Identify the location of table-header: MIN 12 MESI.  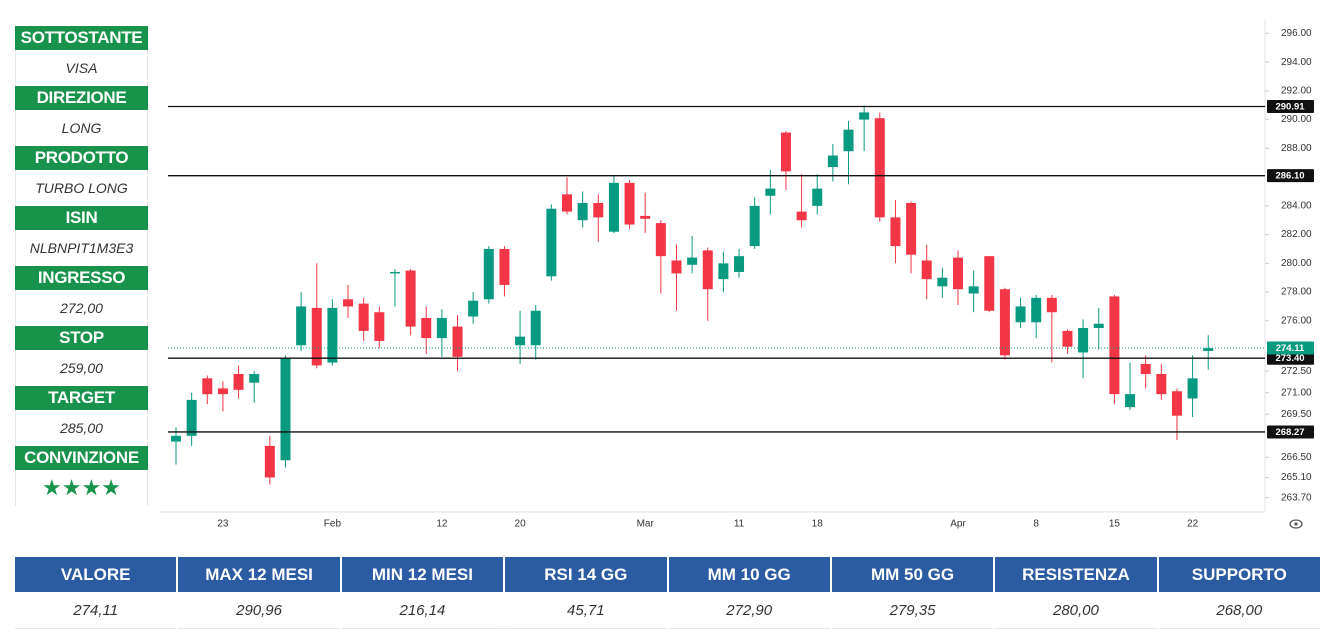
(422, 574).